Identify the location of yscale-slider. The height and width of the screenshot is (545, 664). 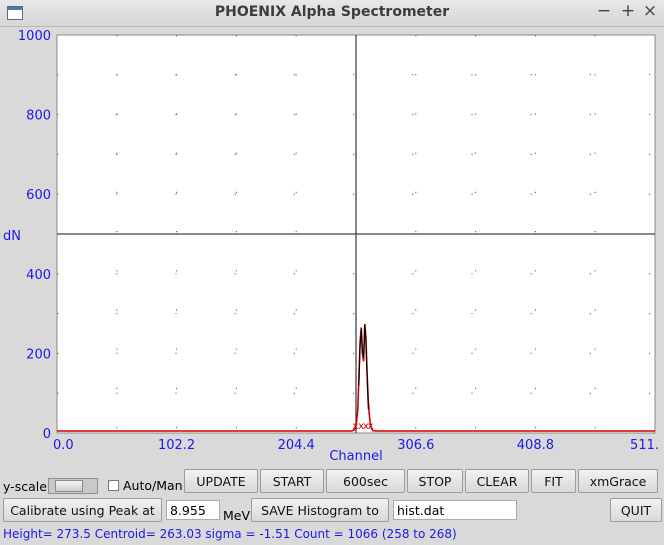
(73, 486).